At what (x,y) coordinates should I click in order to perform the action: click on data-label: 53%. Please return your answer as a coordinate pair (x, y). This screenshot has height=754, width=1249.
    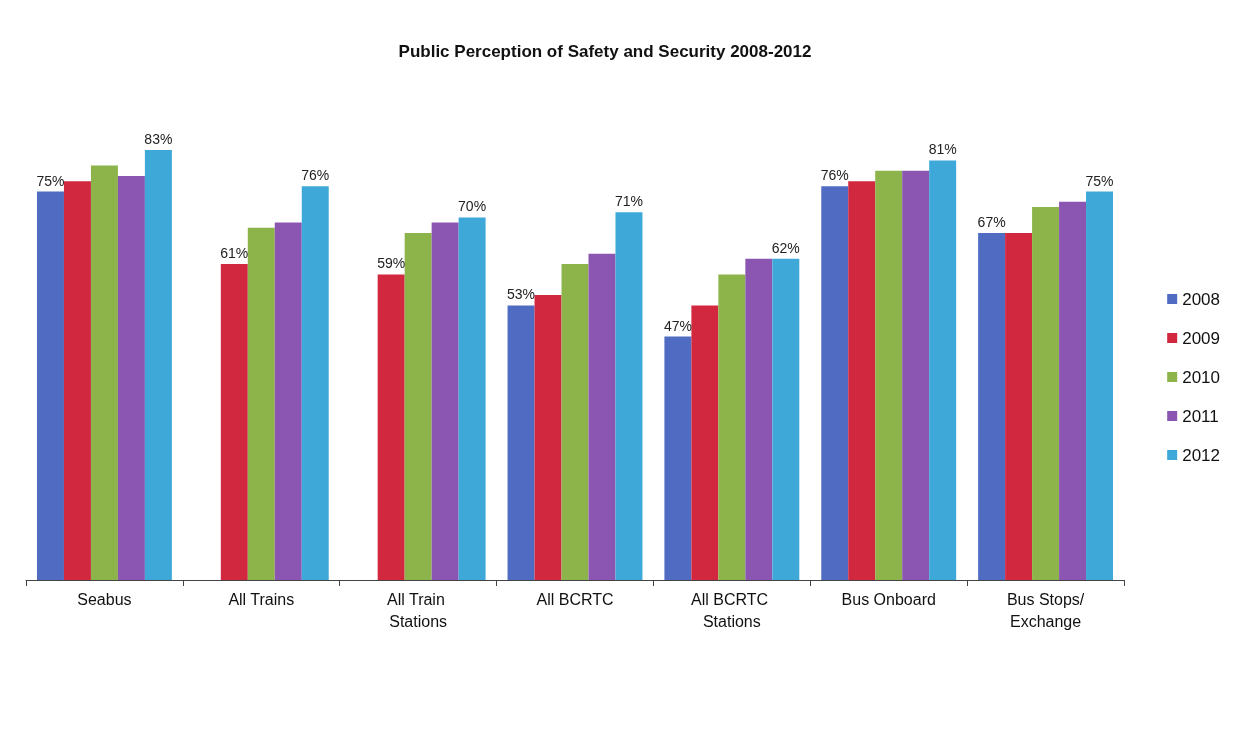
    Looking at the image, I should click on (521, 294).